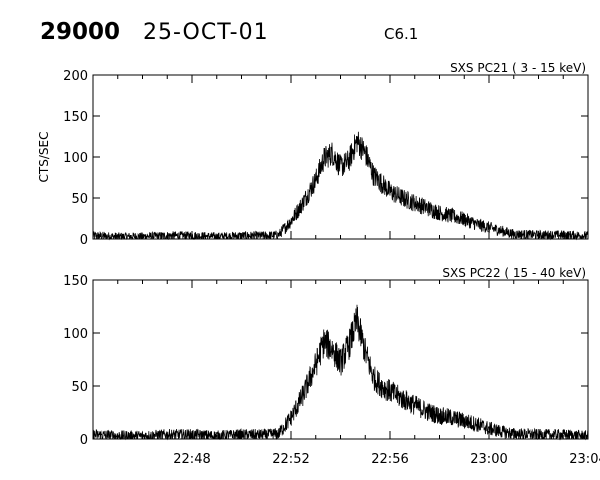 Image resolution: width=600 pixels, height=480 pixels. Describe the element at coordinates (389, 459) in the screenshot. I see `x-tick-label: 22:56` at that location.